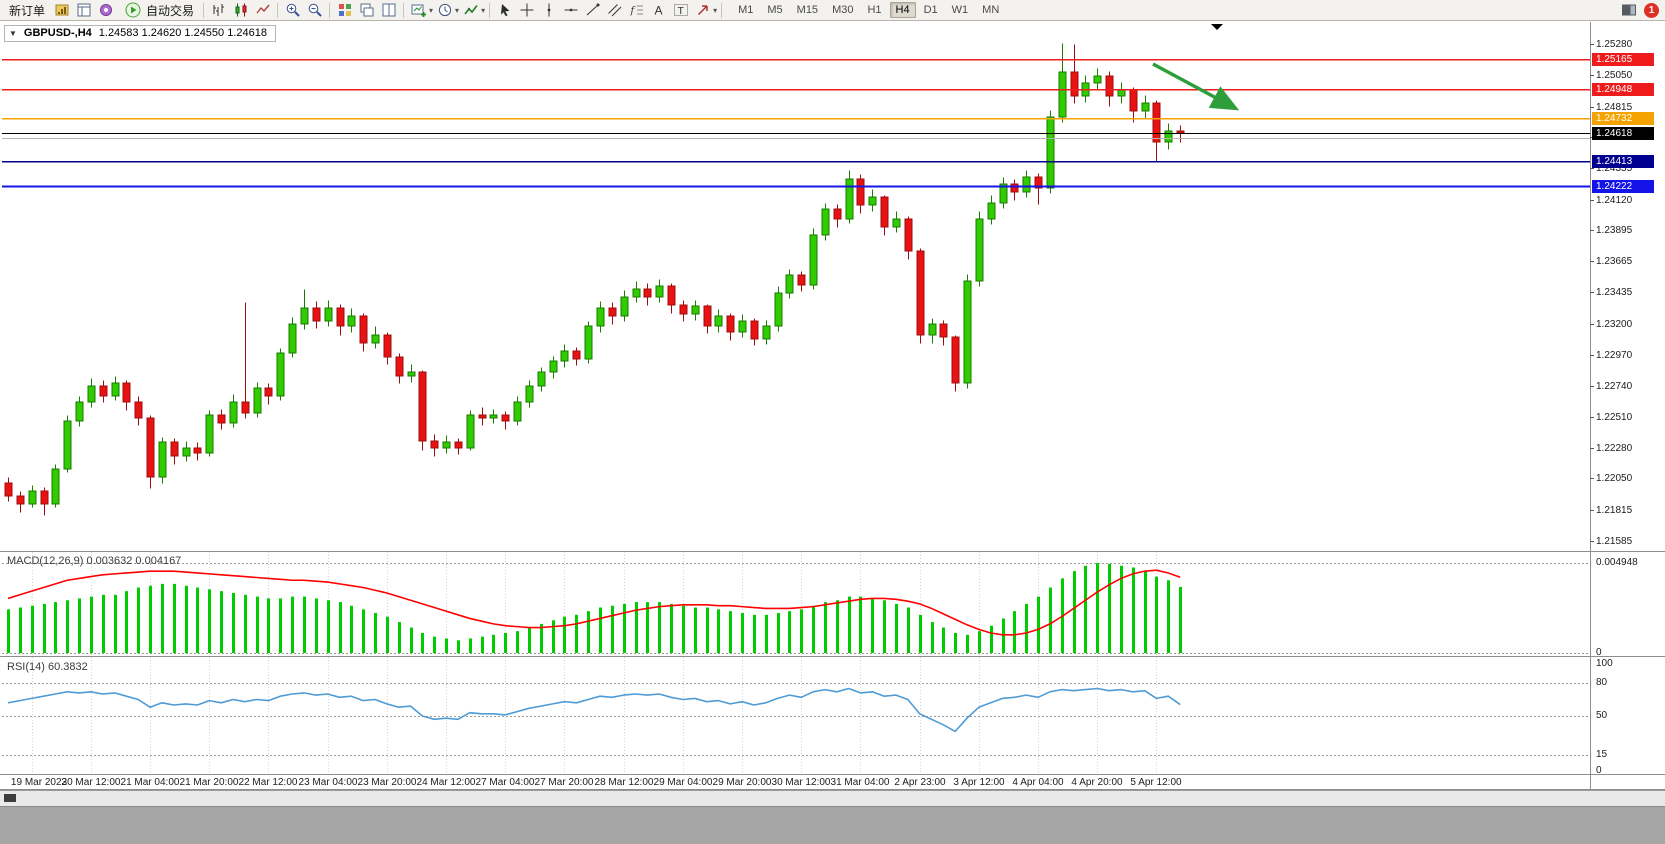  I want to click on horizontal-scrollbar, so click(832, 798).